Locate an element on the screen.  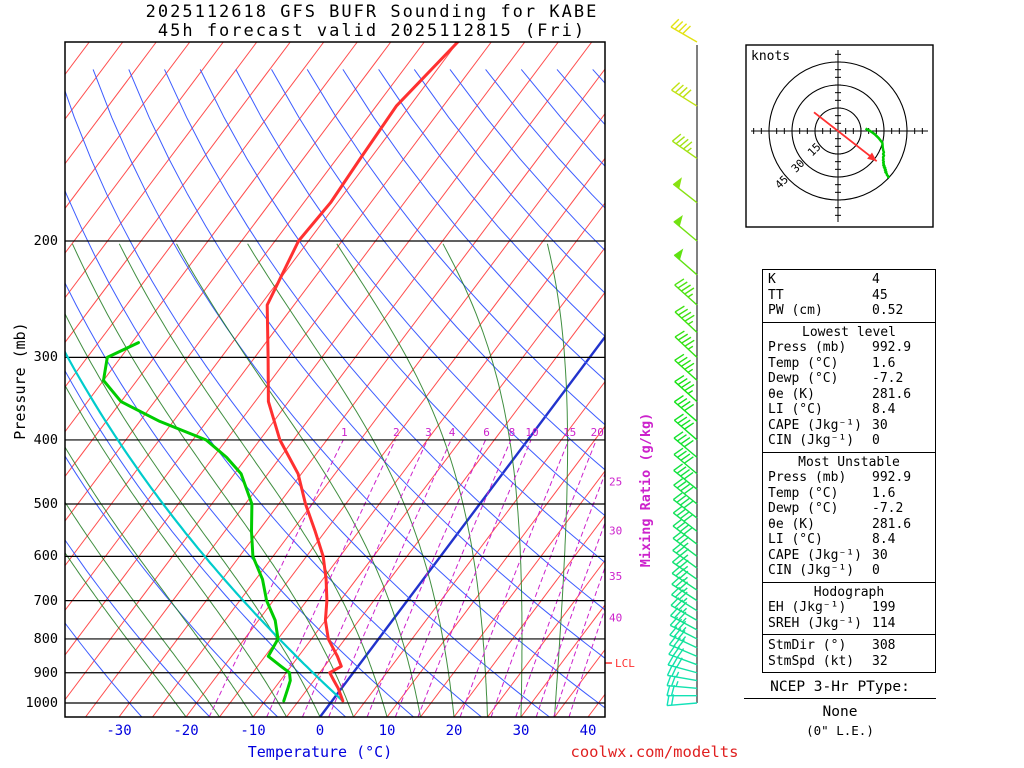
temperature-tick-label: 0 is located at coordinates (320, 731).